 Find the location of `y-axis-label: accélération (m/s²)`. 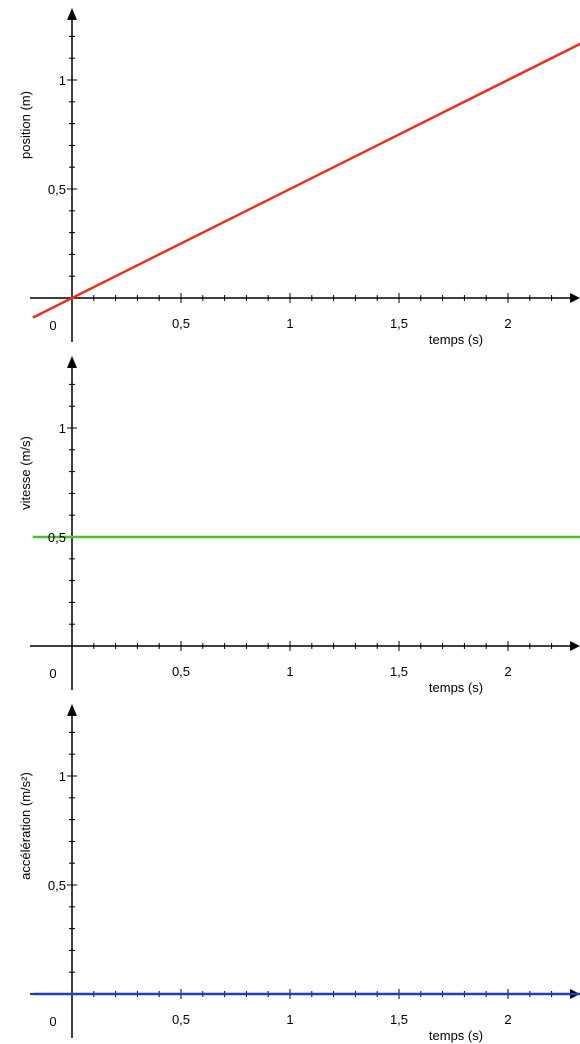

y-axis-label: accélération (m/s²) is located at coordinates (25, 826).